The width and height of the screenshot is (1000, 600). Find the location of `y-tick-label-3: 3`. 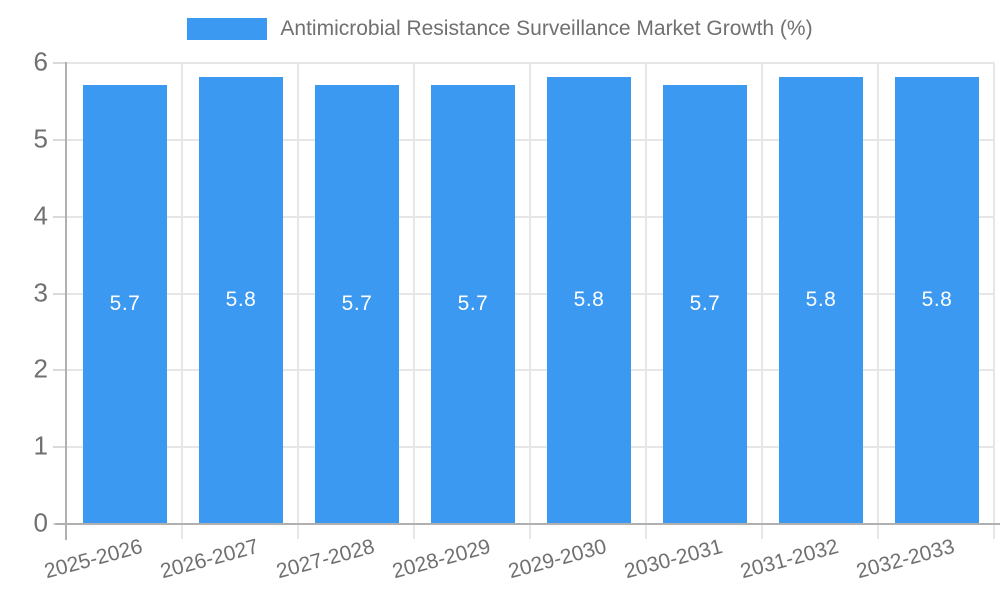

y-tick-label-3: 3 is located at coordinates (40, 291).